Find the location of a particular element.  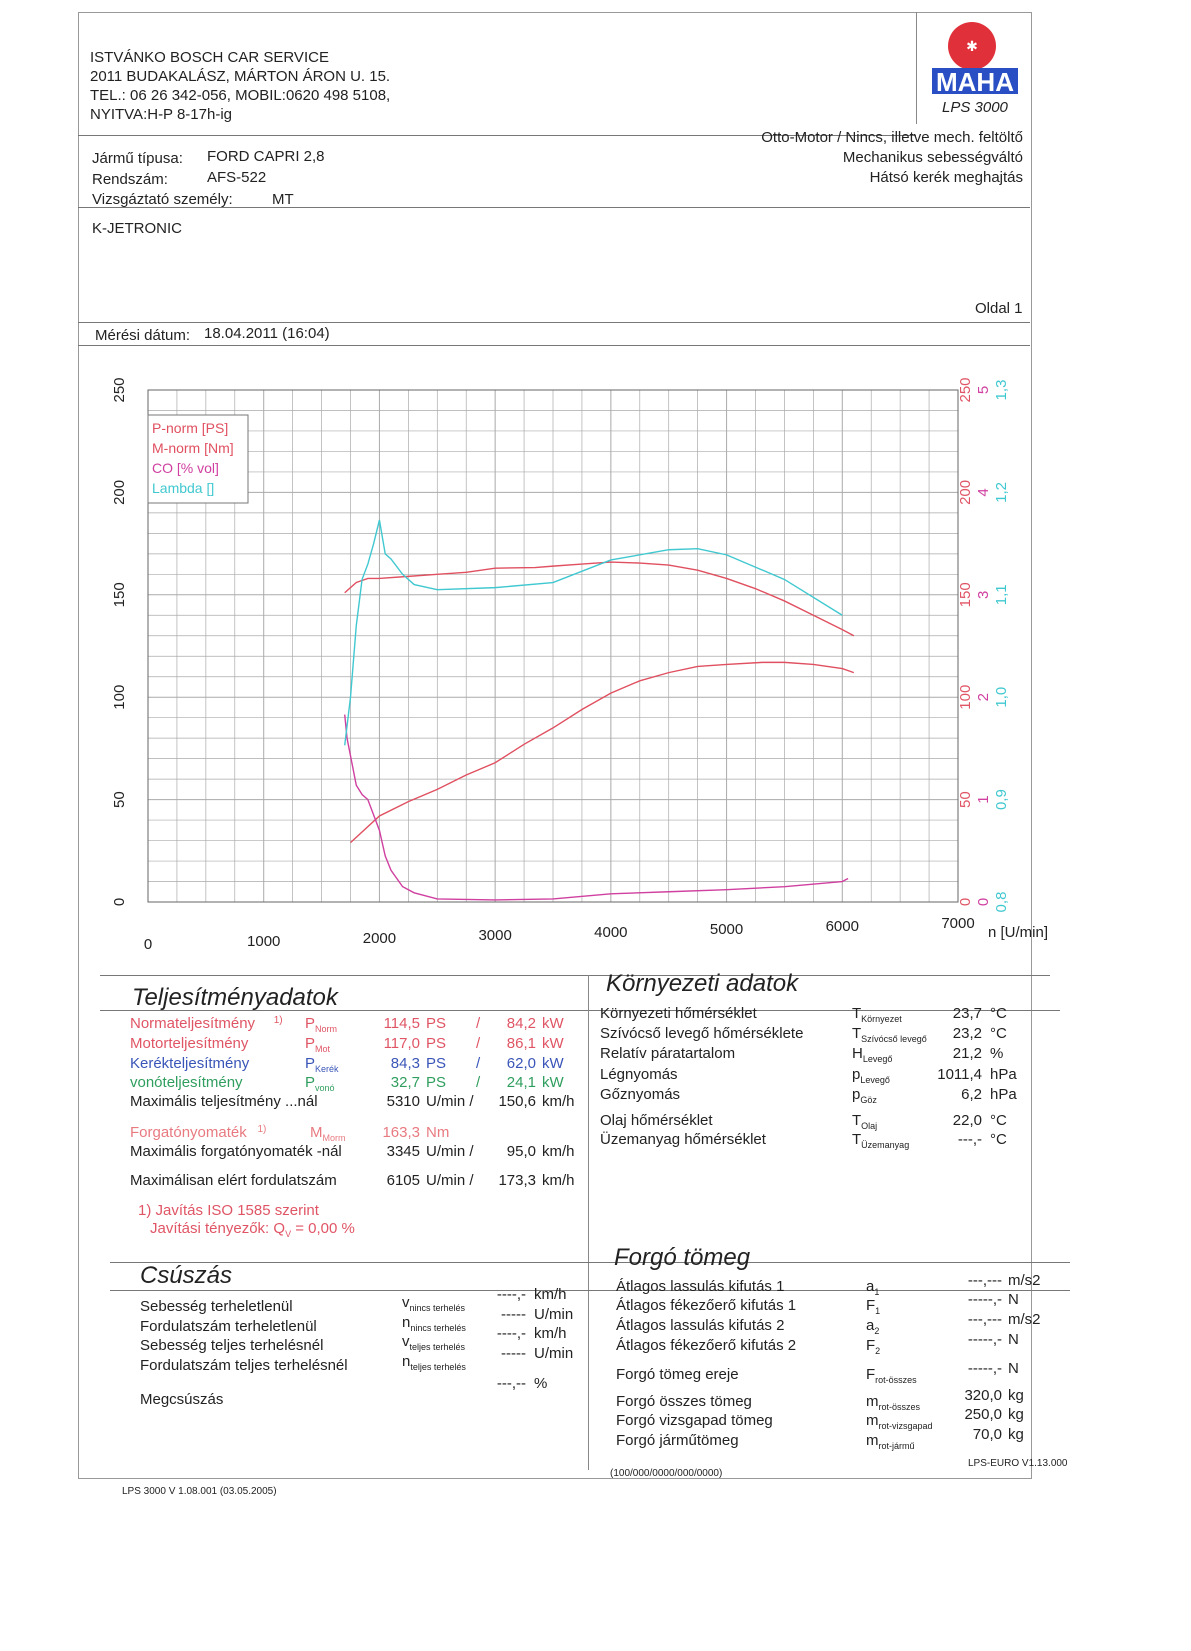

row-value: 21,2 is located at coordinates (967, 1053).